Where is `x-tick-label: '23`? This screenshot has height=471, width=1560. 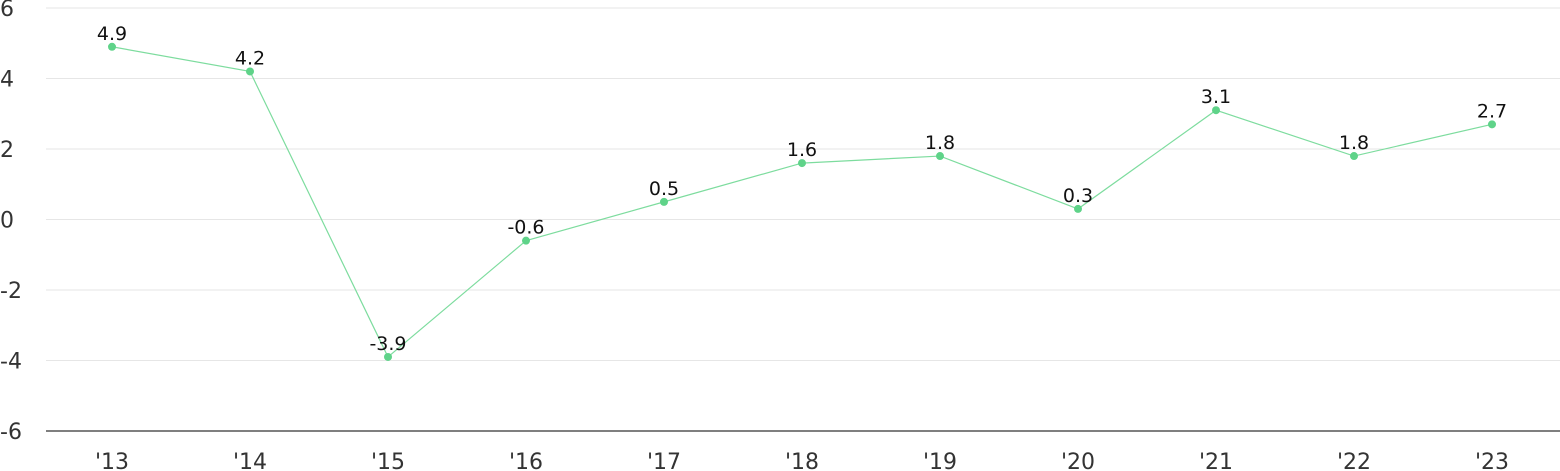
x-tick-label: '23 is located at coordinates (1492, 460).